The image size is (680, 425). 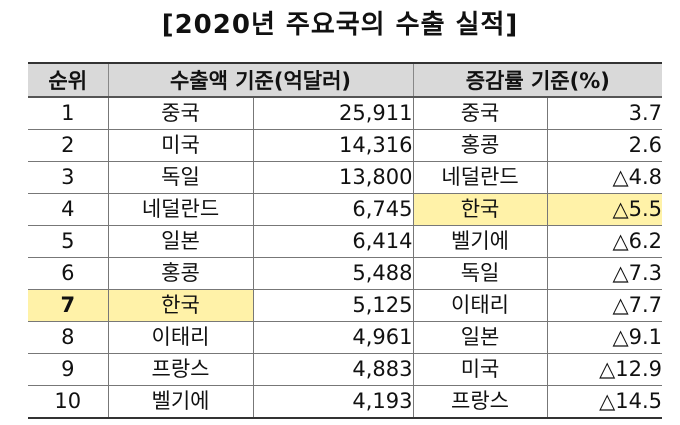 What do you see at coordinates (68, 401) in the screenshot?
I see `rank-cell: 10` at bounding box center [68, 401].